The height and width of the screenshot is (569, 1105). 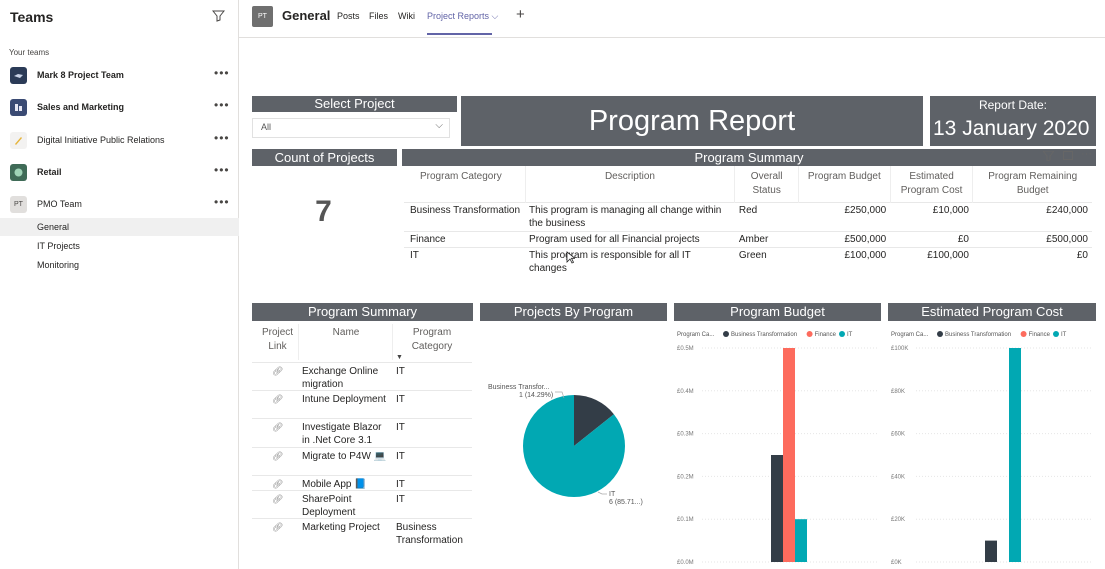 I want to click on team-item-mark8: Mark 8 Project Team •••, so click(x=119, y=75).